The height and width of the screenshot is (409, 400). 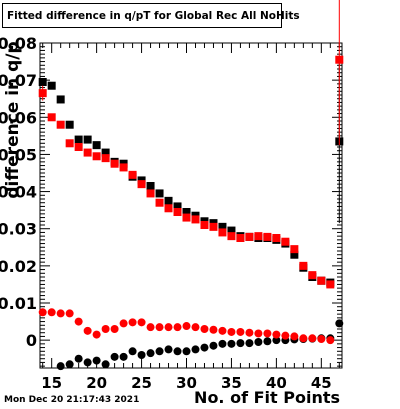 What do you see at coordinates (18, 229) in the screenshot?
I see `y-tick-label: 0.03` at bounding box center [18, 229].